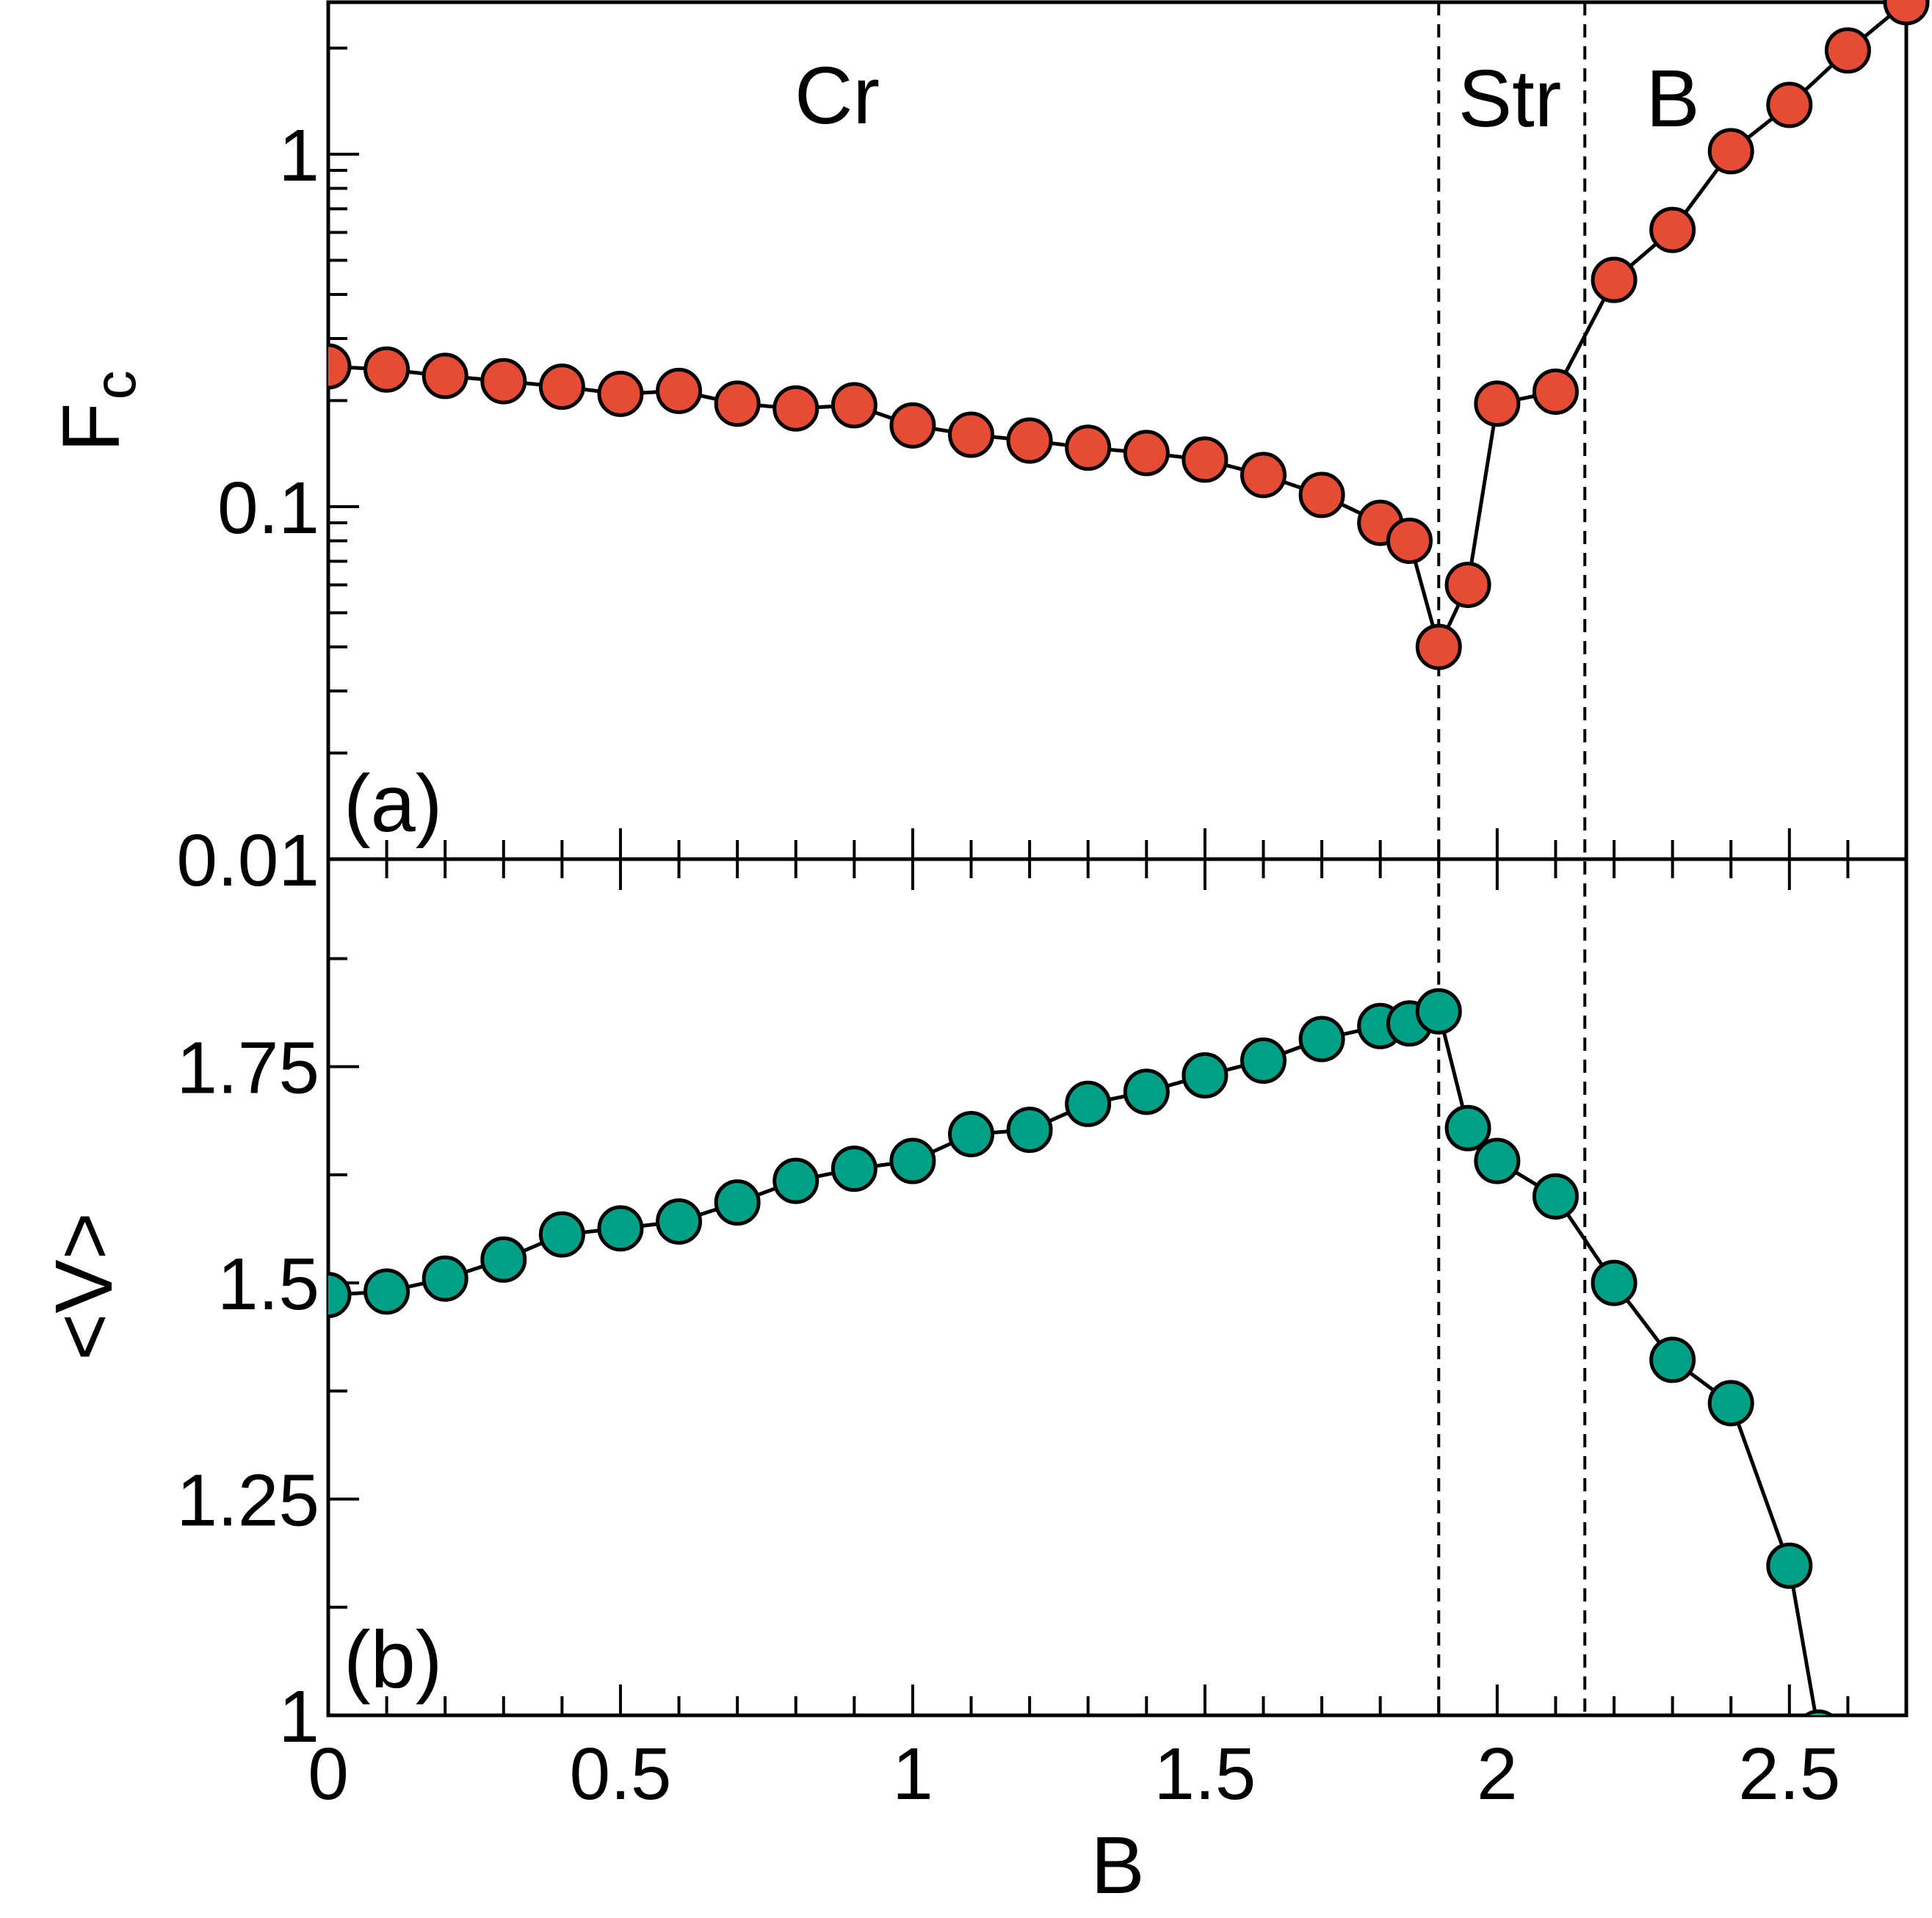 This screenshot has height=1918, width=1932. Describe the element at coordinates (84, 1286) in the screenshot. I see `y-axis-title-b: <V>` at that location.